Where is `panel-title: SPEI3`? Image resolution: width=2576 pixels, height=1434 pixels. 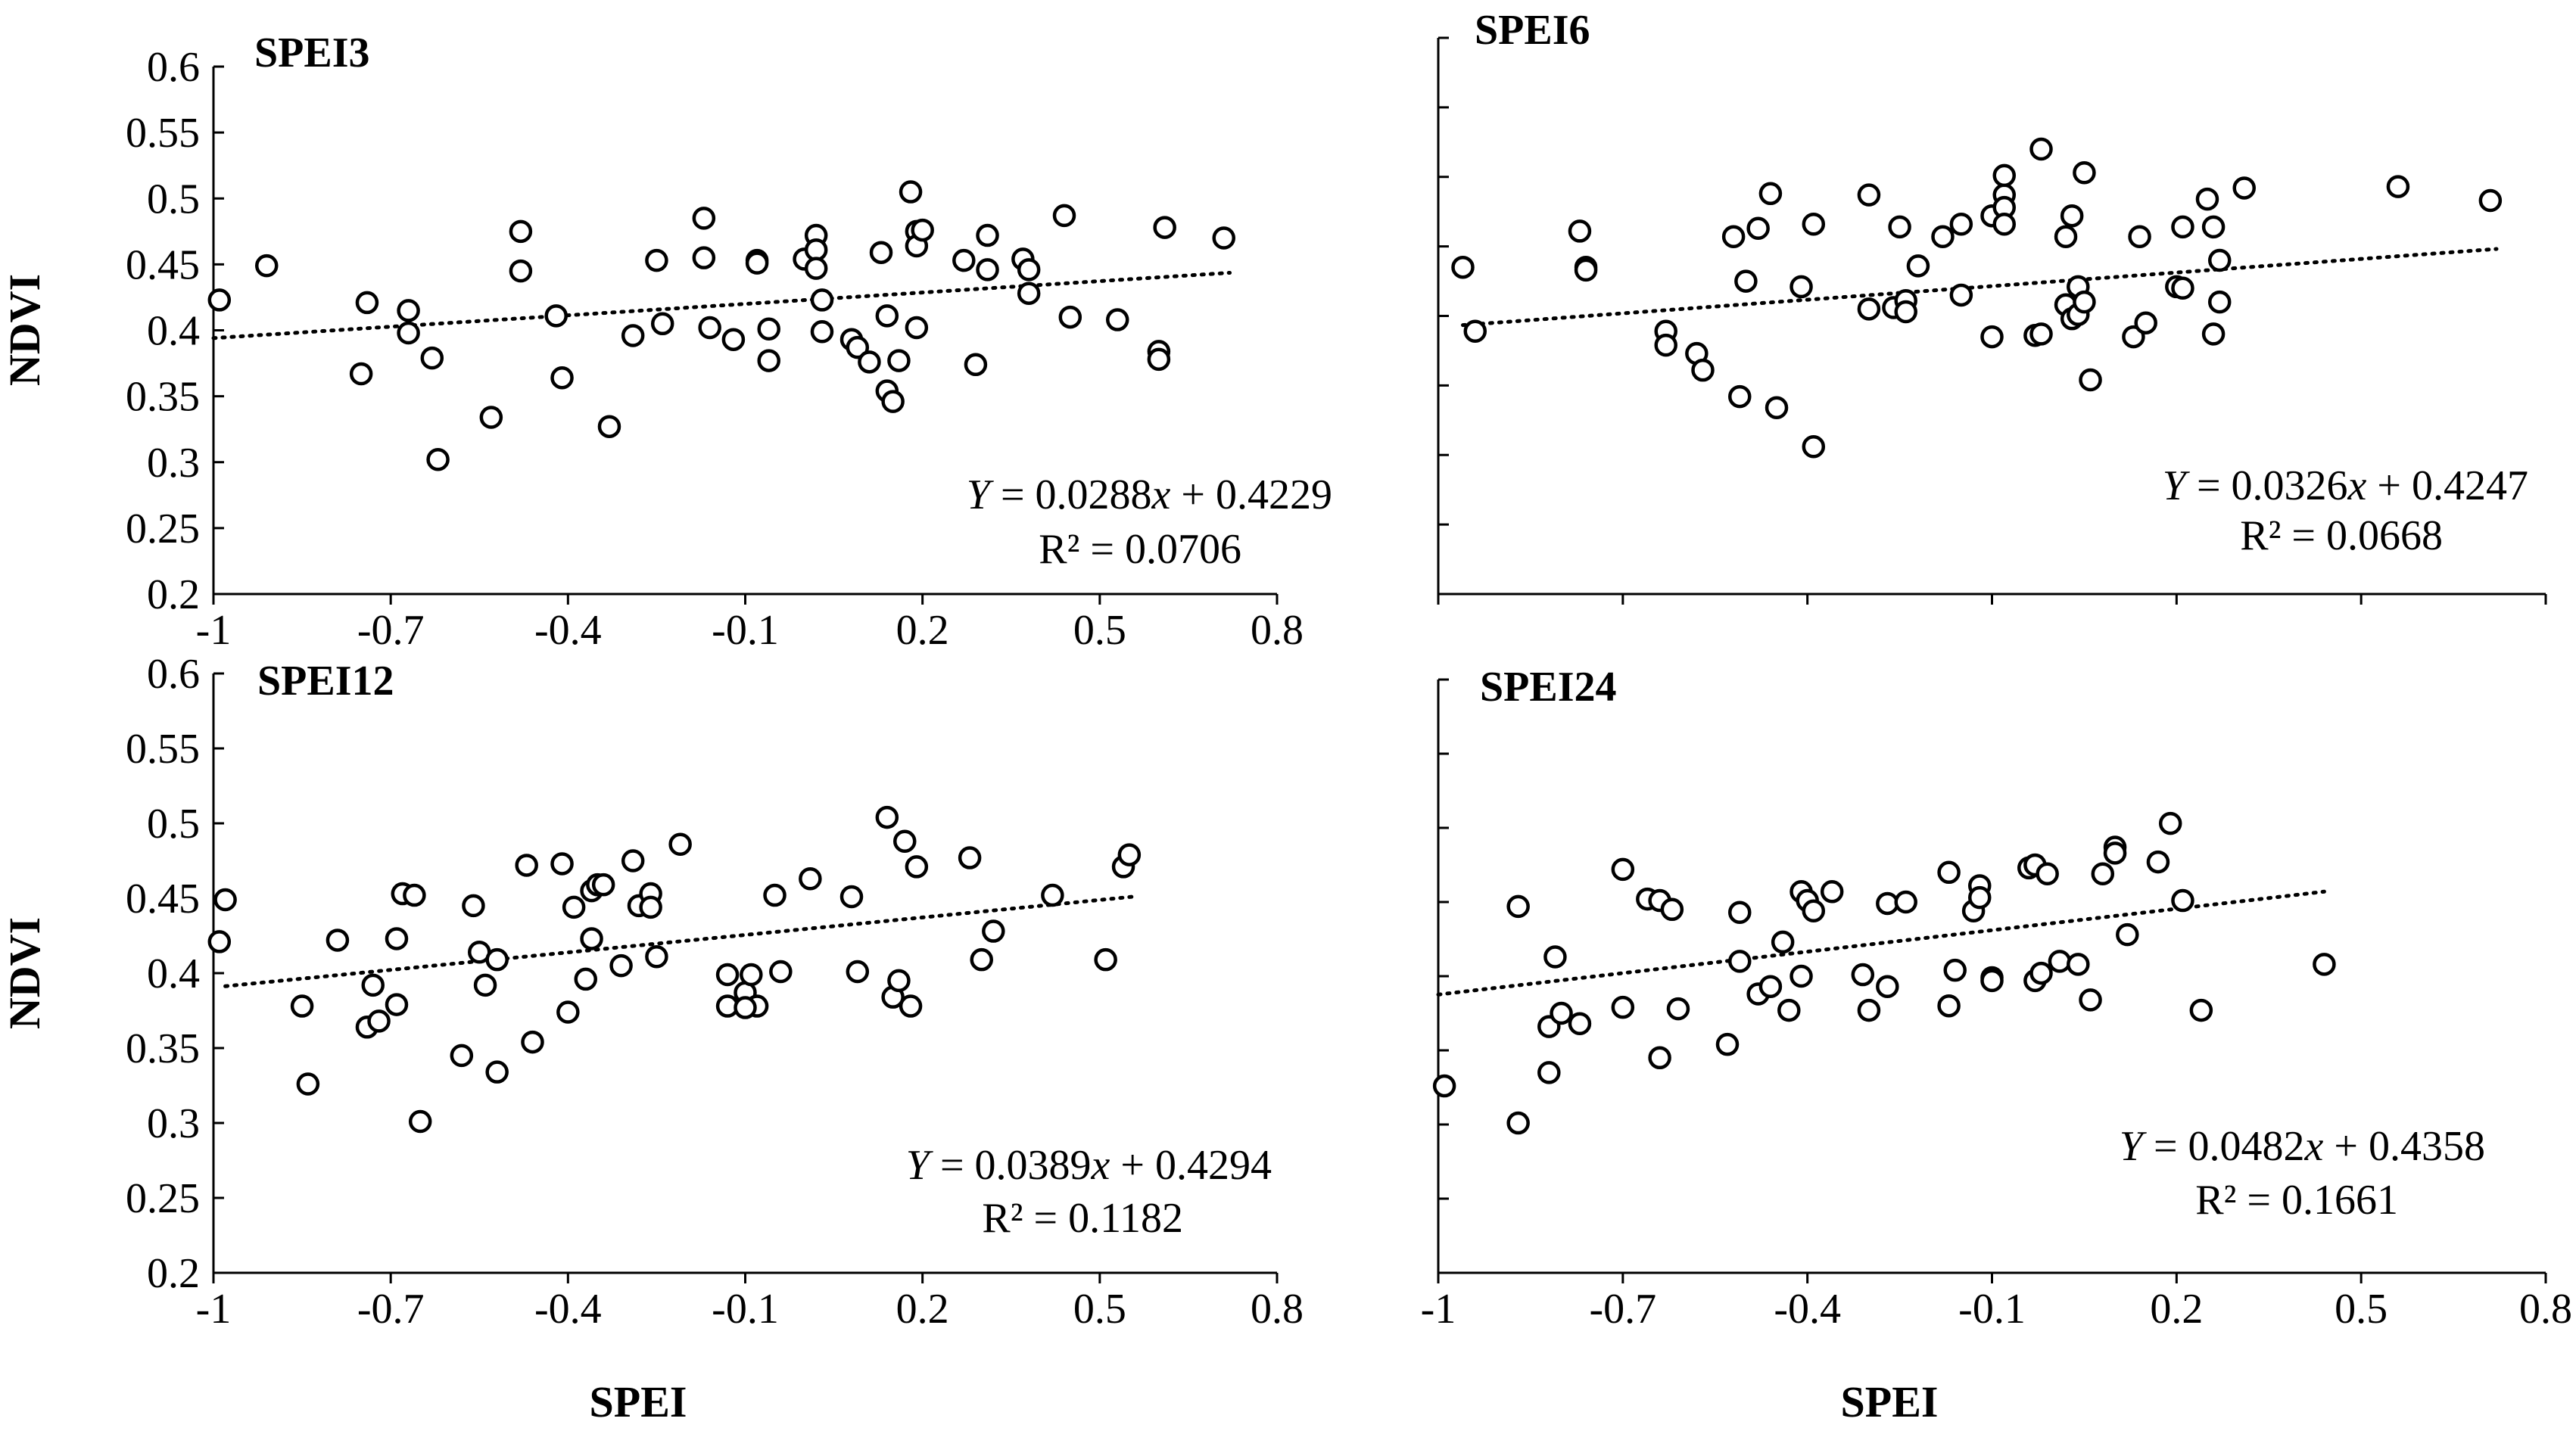 panel-title: SPEI3 is located at coordinates (312, 53).